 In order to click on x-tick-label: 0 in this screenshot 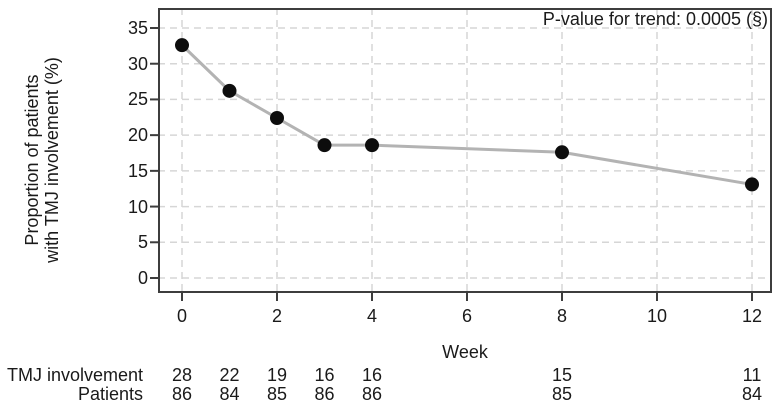, I will do `click(182, 316)`.